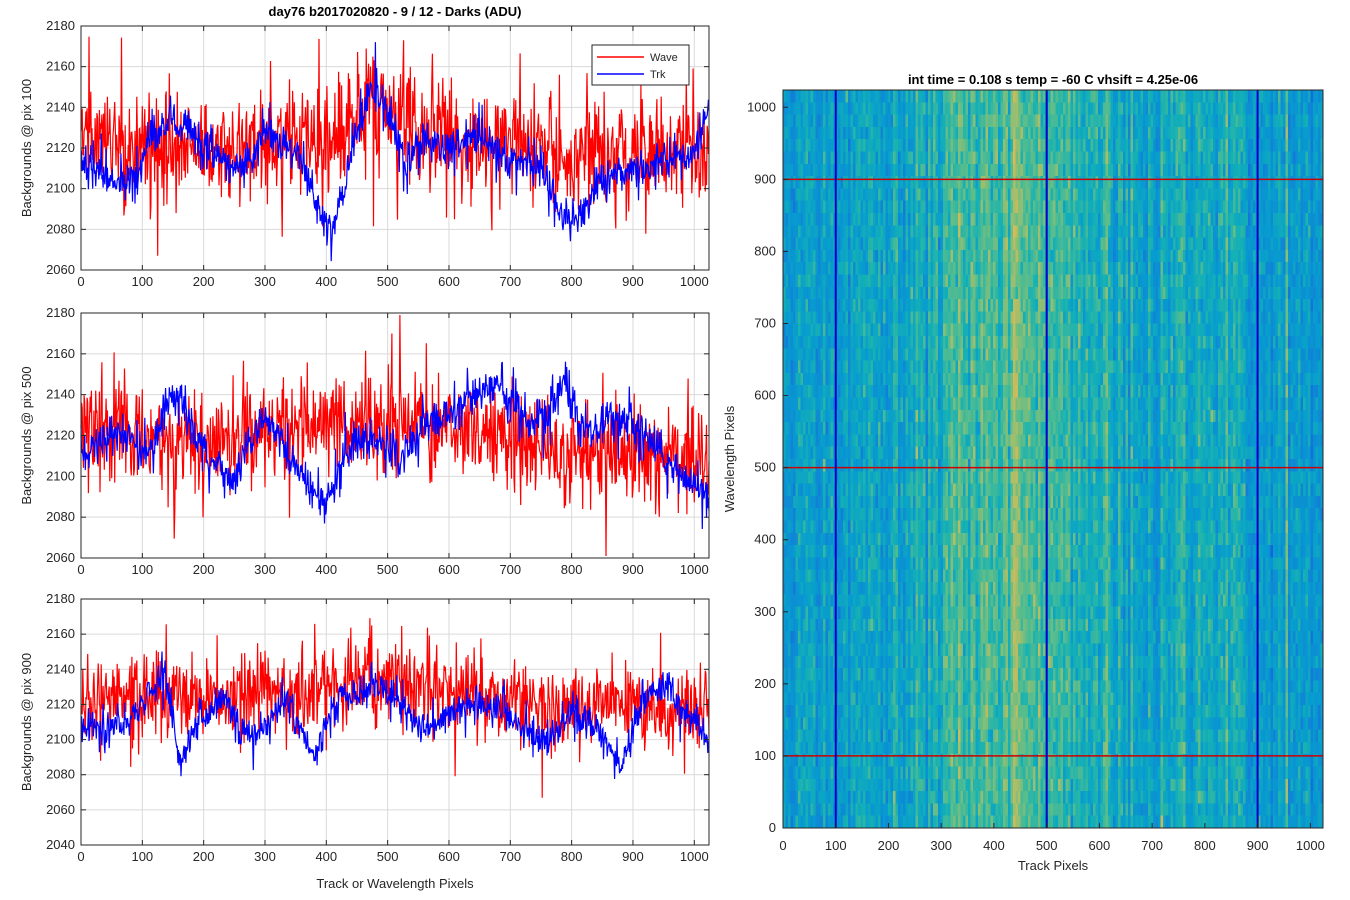 This screenshot has width=1350, height=900. I want to click on x-tick-label: 300, so click(265, 569).